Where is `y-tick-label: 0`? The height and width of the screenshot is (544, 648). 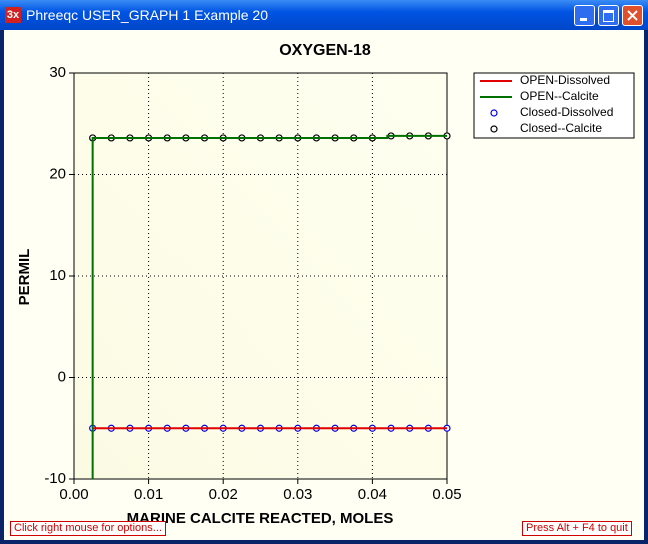
y-tick-label: 0 is located at coordinates (62, 376).